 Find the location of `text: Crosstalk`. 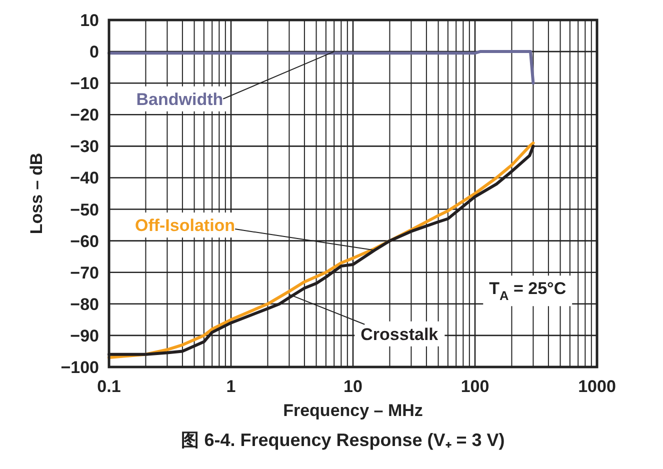

text: Crosstalk is located at coordinates (399, 334).